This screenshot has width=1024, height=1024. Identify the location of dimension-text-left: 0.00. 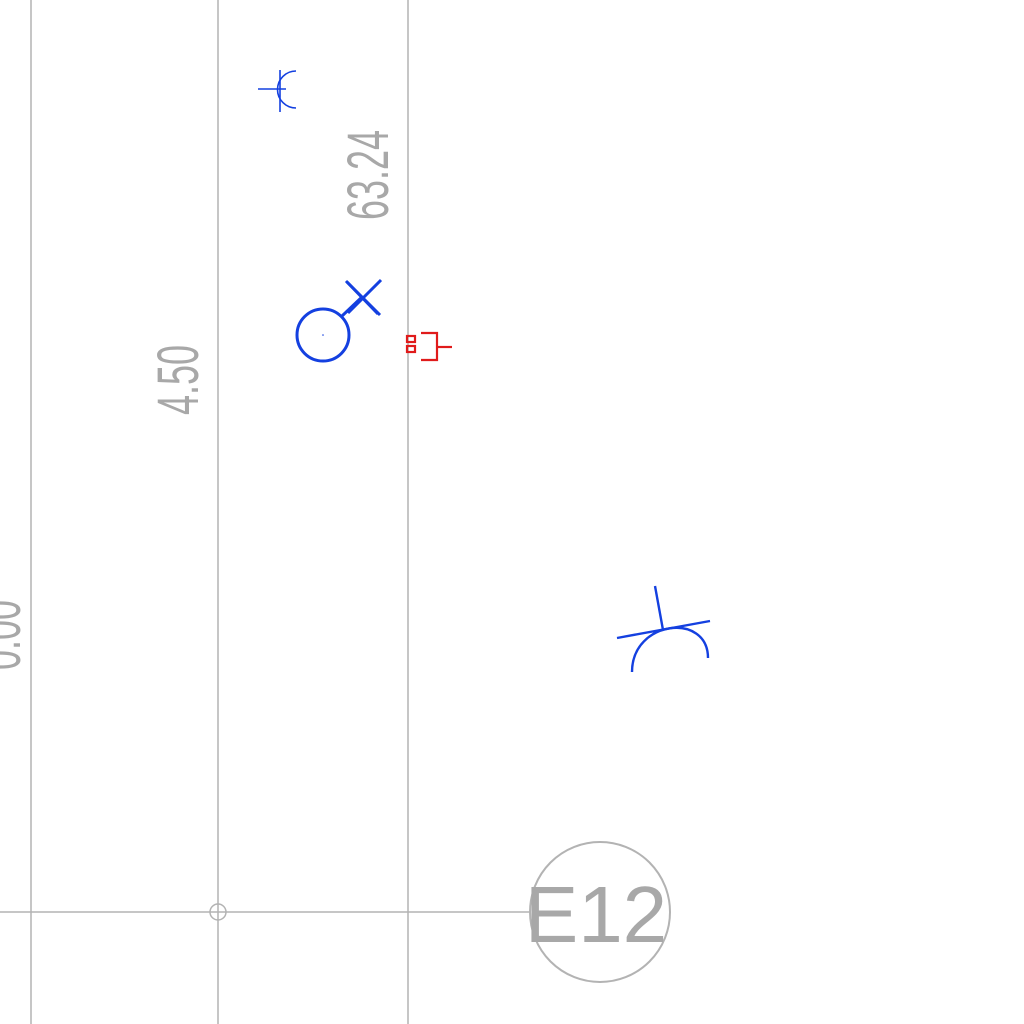
(16, 635).